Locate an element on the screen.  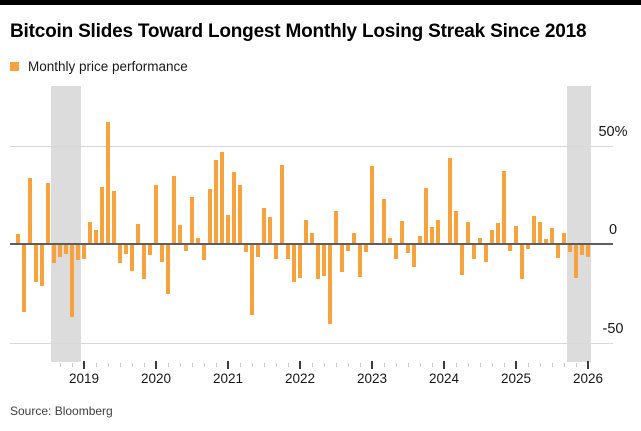
x-axis-tick-year-2022 is located at coordinates (300, 365).